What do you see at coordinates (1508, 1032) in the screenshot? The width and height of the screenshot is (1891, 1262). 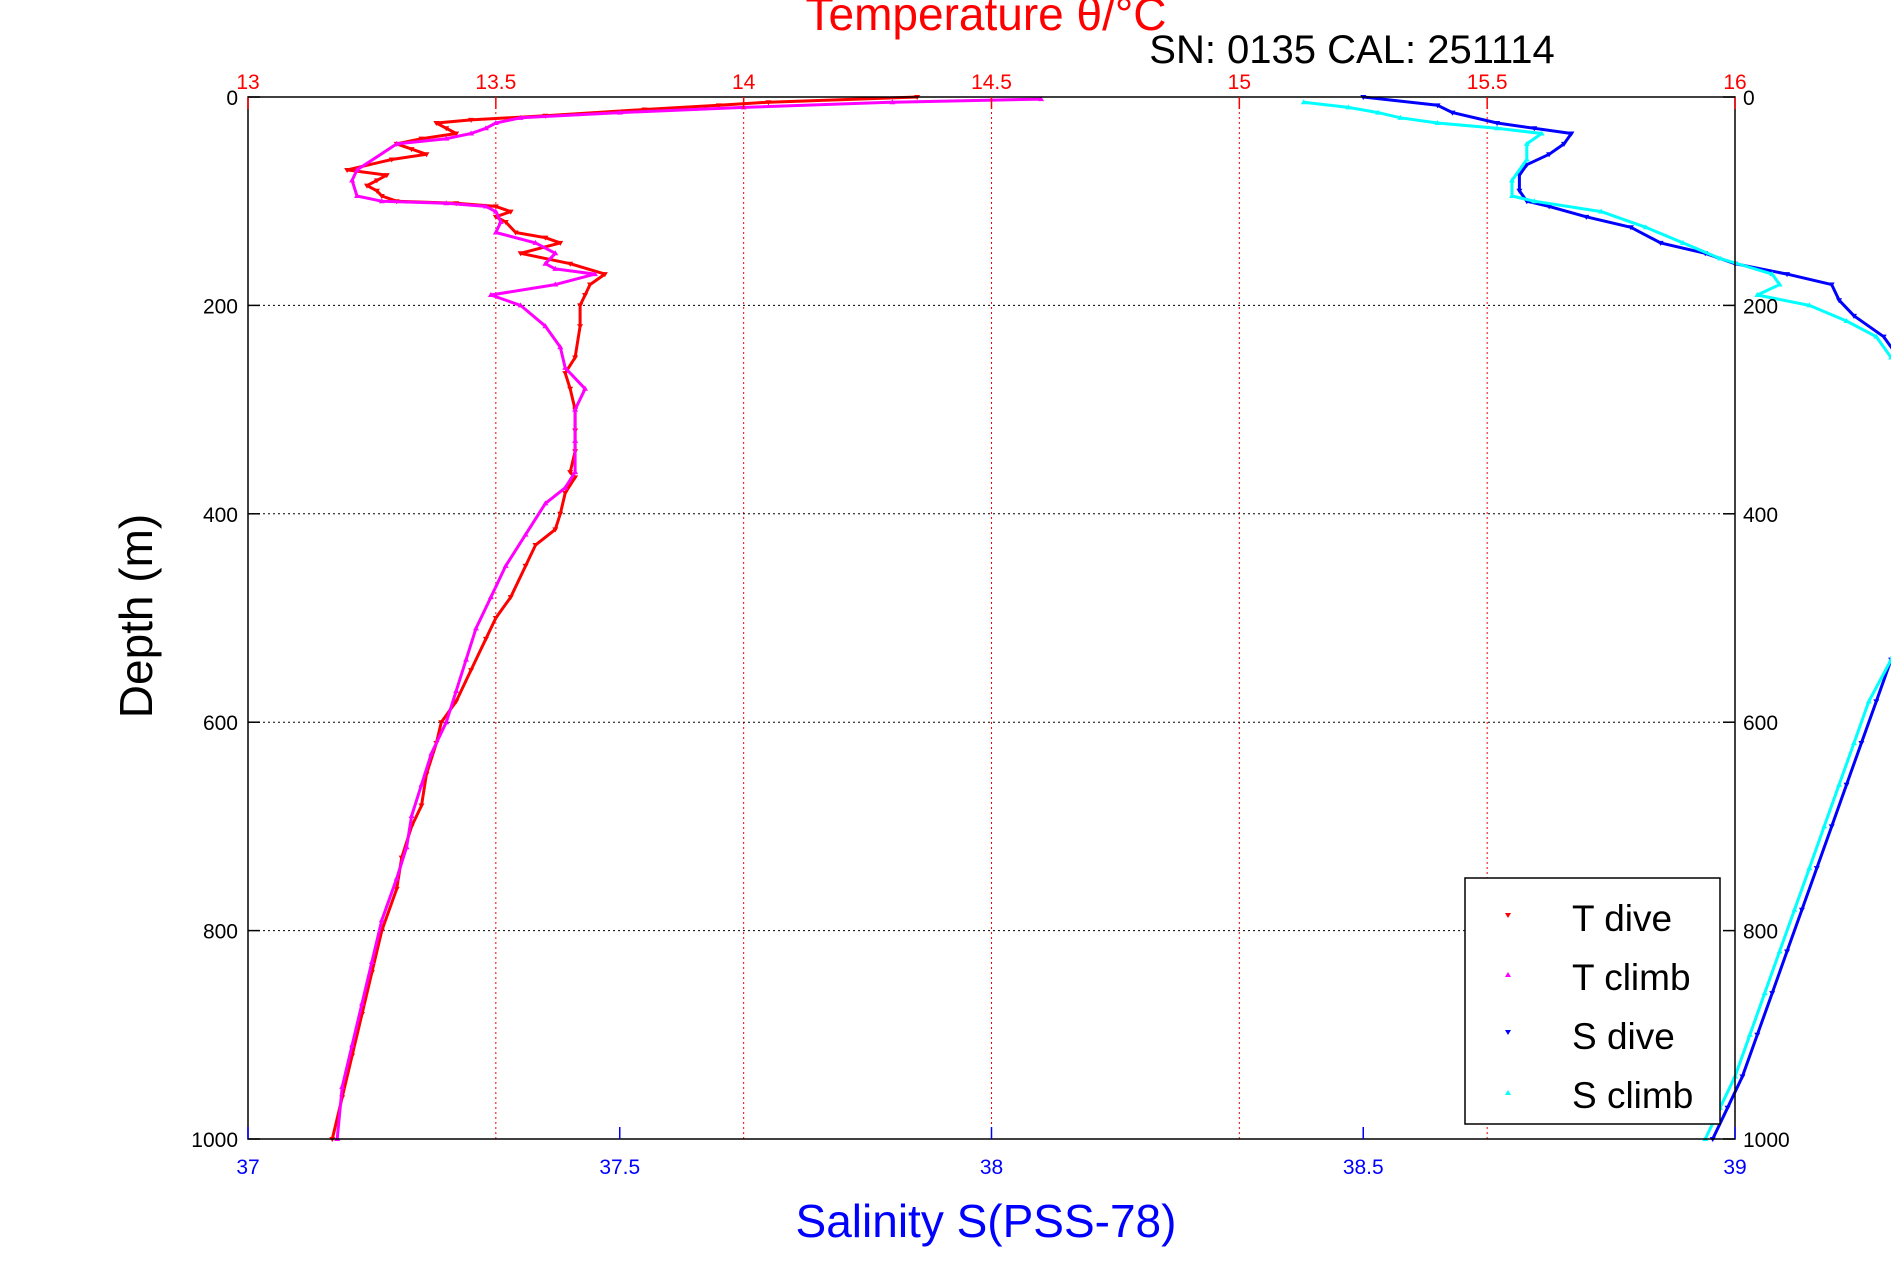 I see `legend-marker-s-dive` at bounding box center [1508, 1032].